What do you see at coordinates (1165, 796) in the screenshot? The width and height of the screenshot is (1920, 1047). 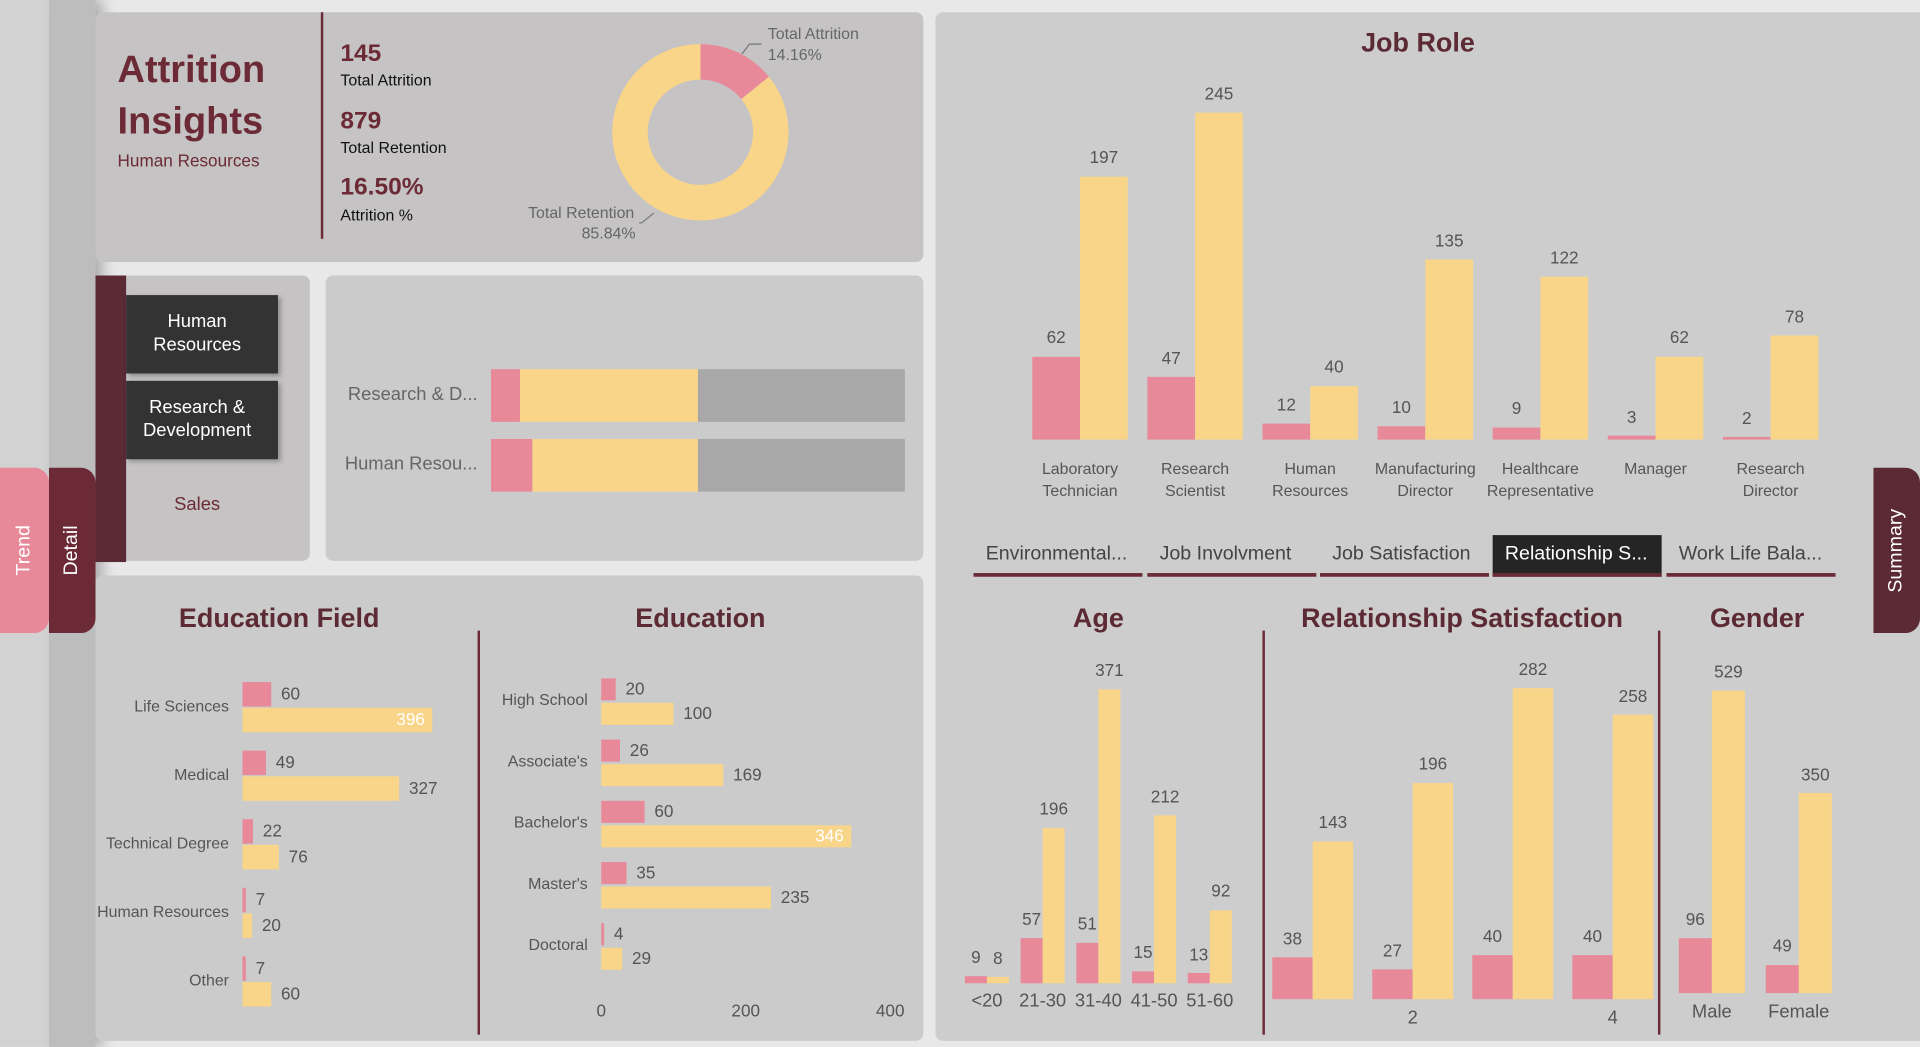 I see `value-label: 212` at bounding box center [1165, 796].